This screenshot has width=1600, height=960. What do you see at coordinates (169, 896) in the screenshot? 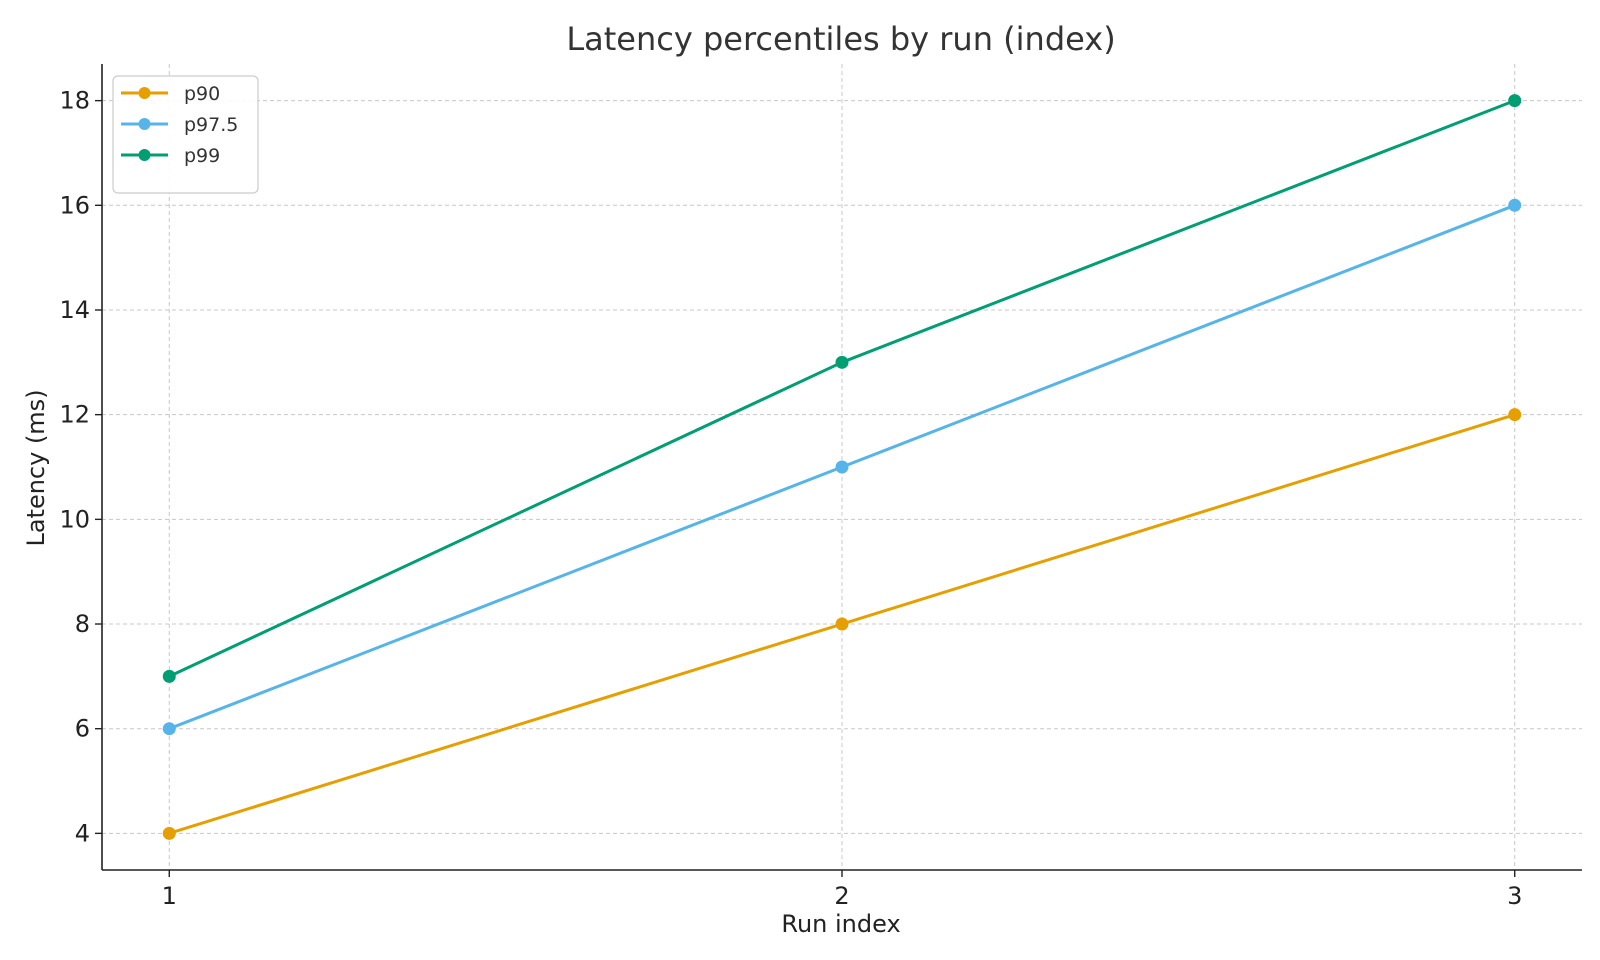
I see `x-tick-label: 1` at bounding box center [169, 896].